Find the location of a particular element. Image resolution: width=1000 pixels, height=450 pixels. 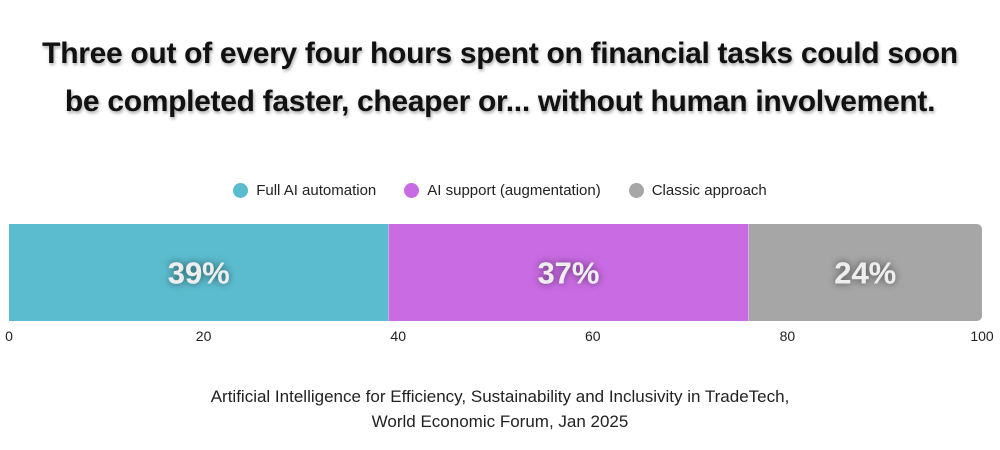

legend-swatch-ai-support is located at coordinates (412, 190).